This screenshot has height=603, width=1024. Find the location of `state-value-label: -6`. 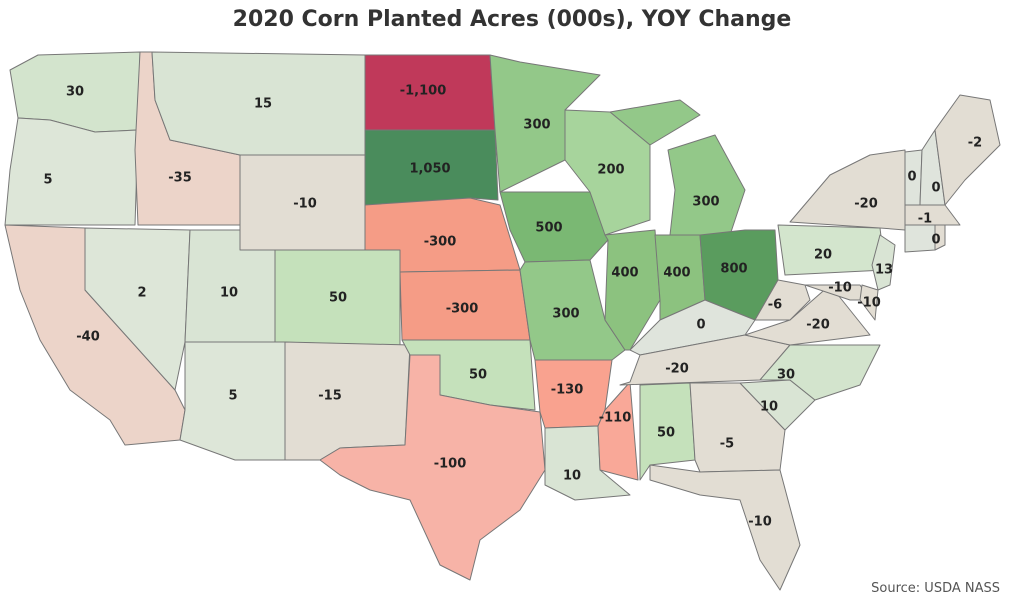

state-value-label: -6 is located at coordinates (775, 305).